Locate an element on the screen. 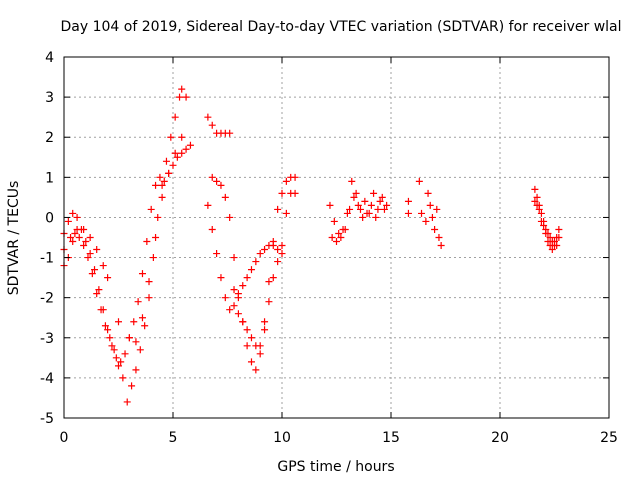 The image size is (640, 480). x-tick-label: 15 is located at coordinates (391, 438).